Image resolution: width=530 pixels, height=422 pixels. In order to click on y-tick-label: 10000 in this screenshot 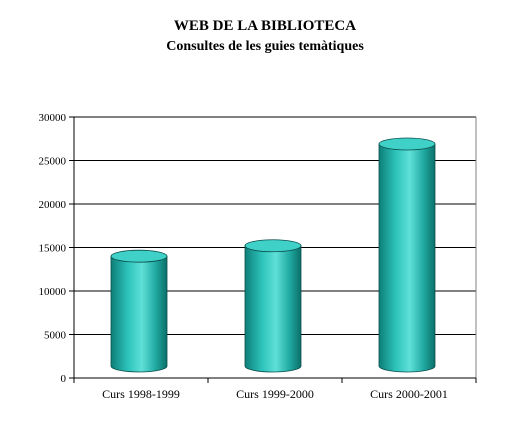, I will do `click(53, 292)`.